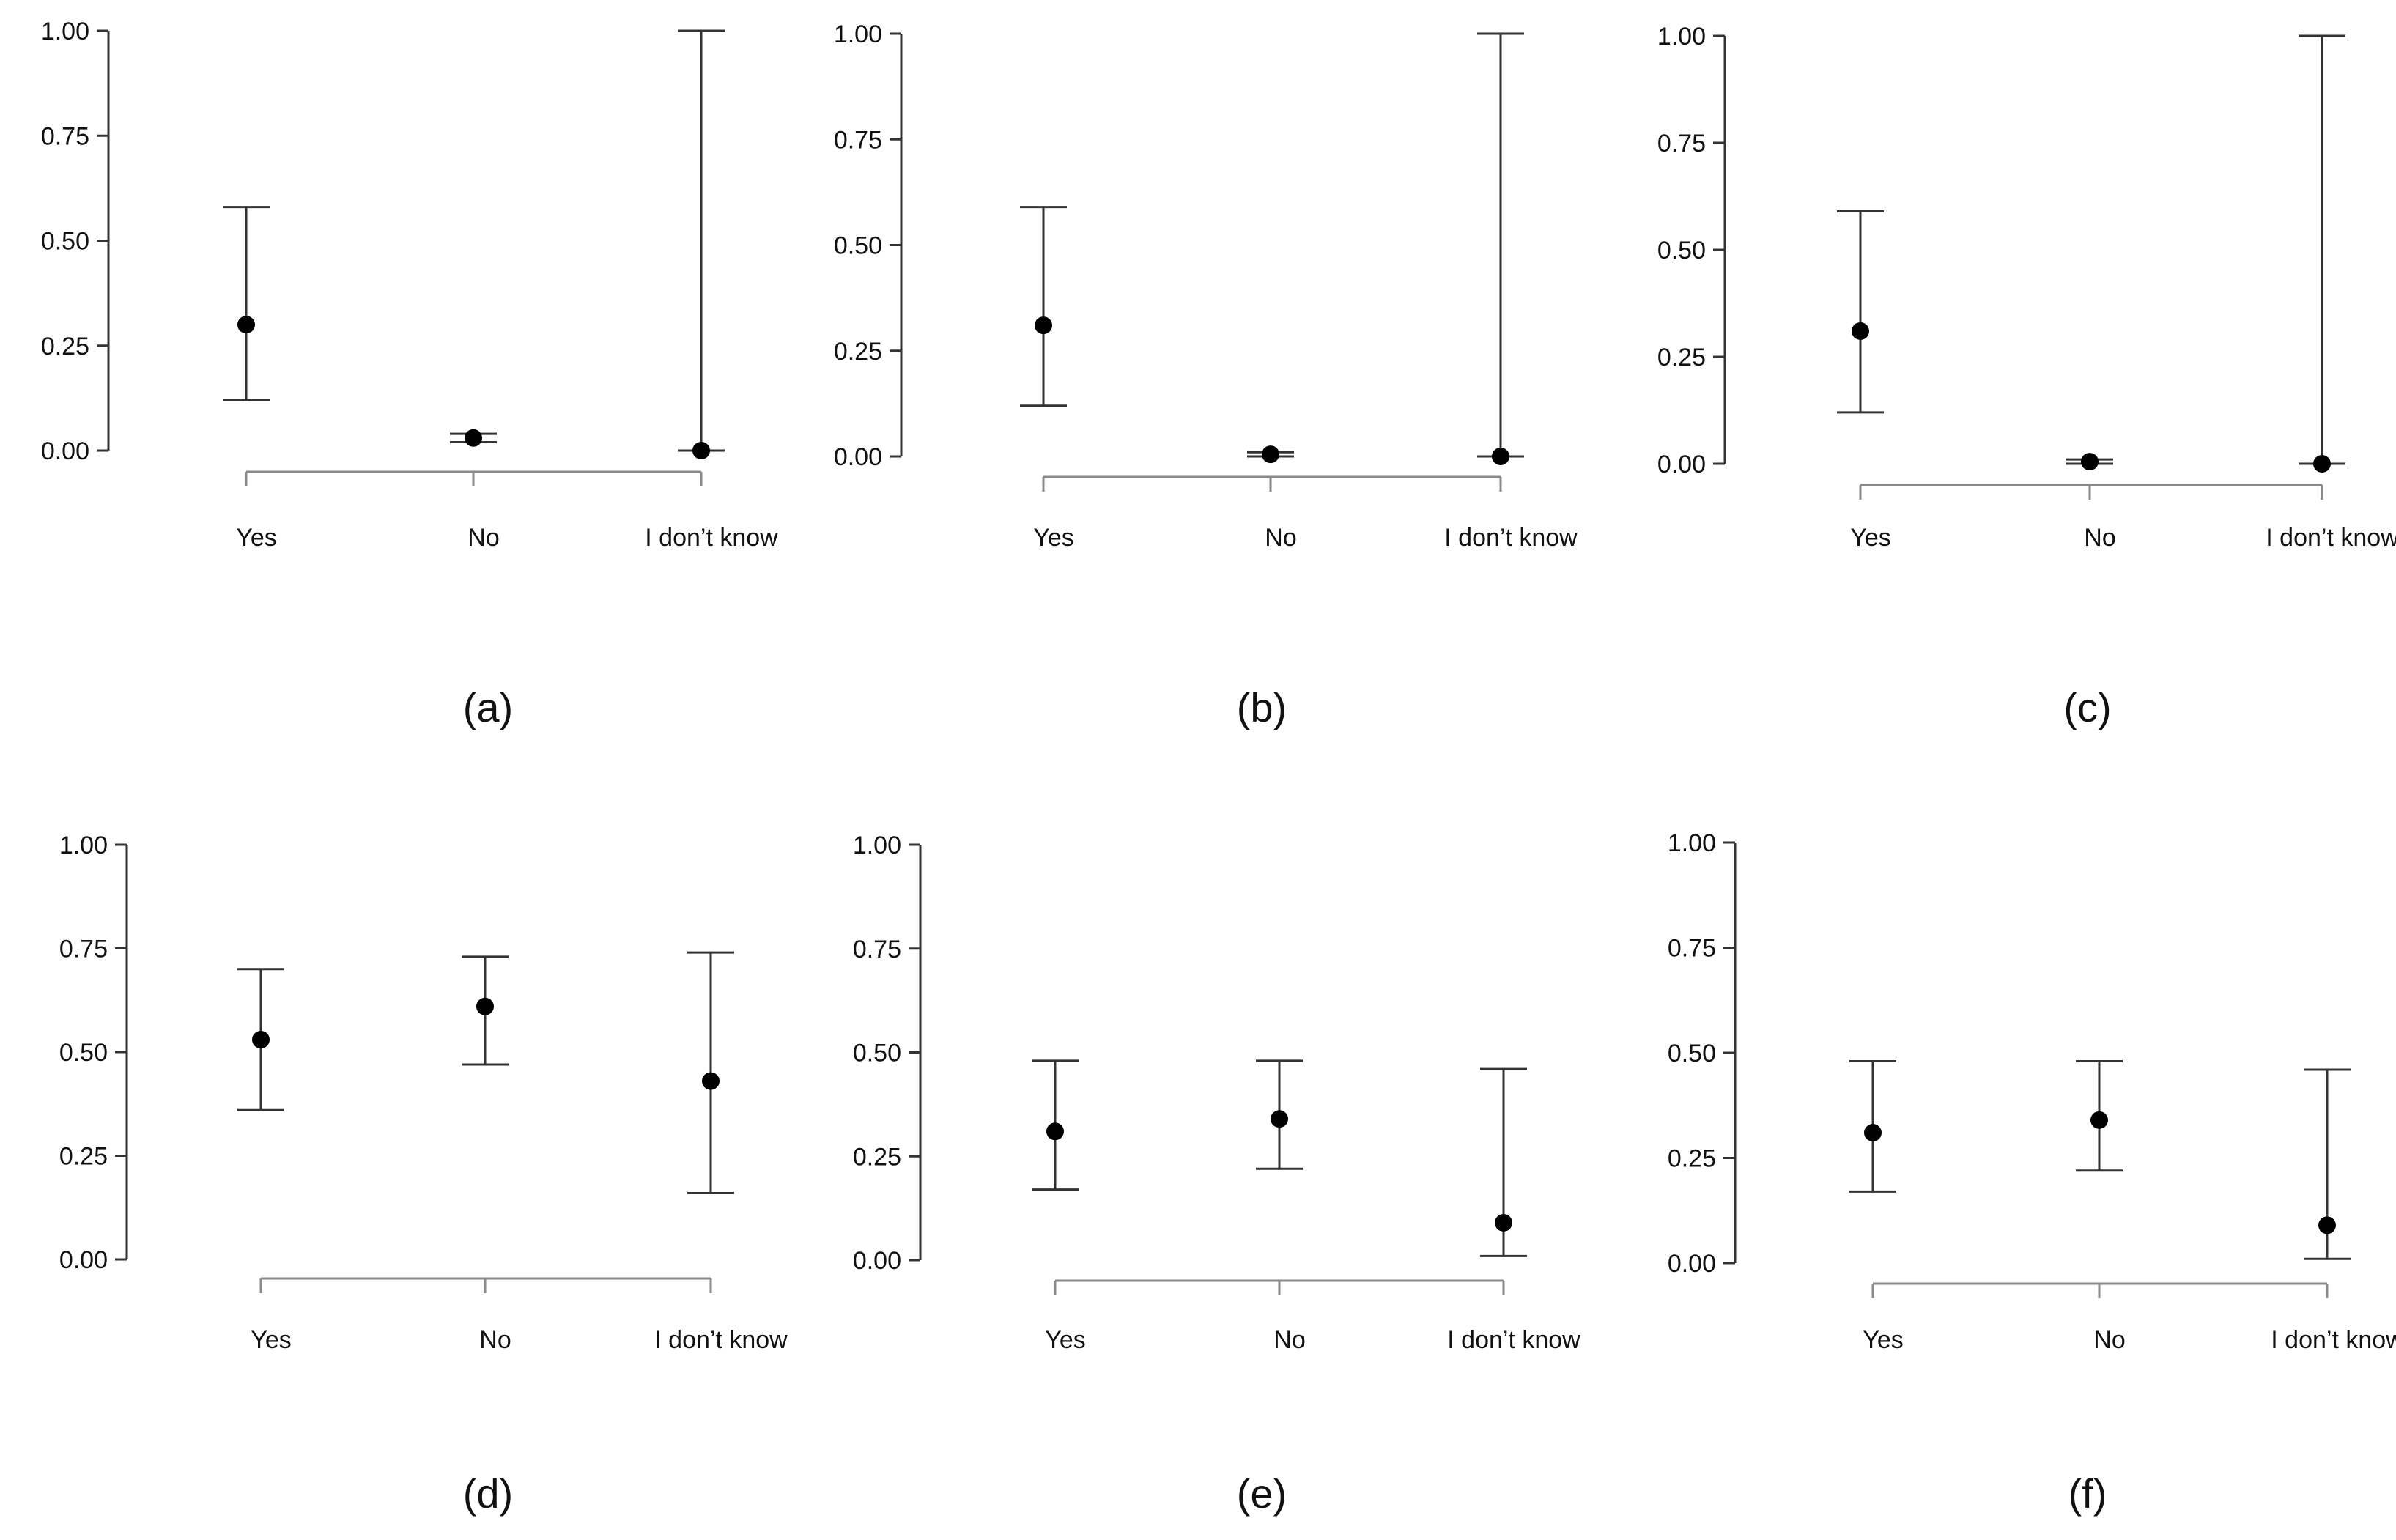 The width and height of the screenshot is (2396, 1540). What do you see at coordinates (2032, 1173) in the screenshot?
I see `chart-panel-6: 0.00 0.25 0.50 0.75 1.00 Yes No I don’t know (f)` at bounding box center [2032, 1173].